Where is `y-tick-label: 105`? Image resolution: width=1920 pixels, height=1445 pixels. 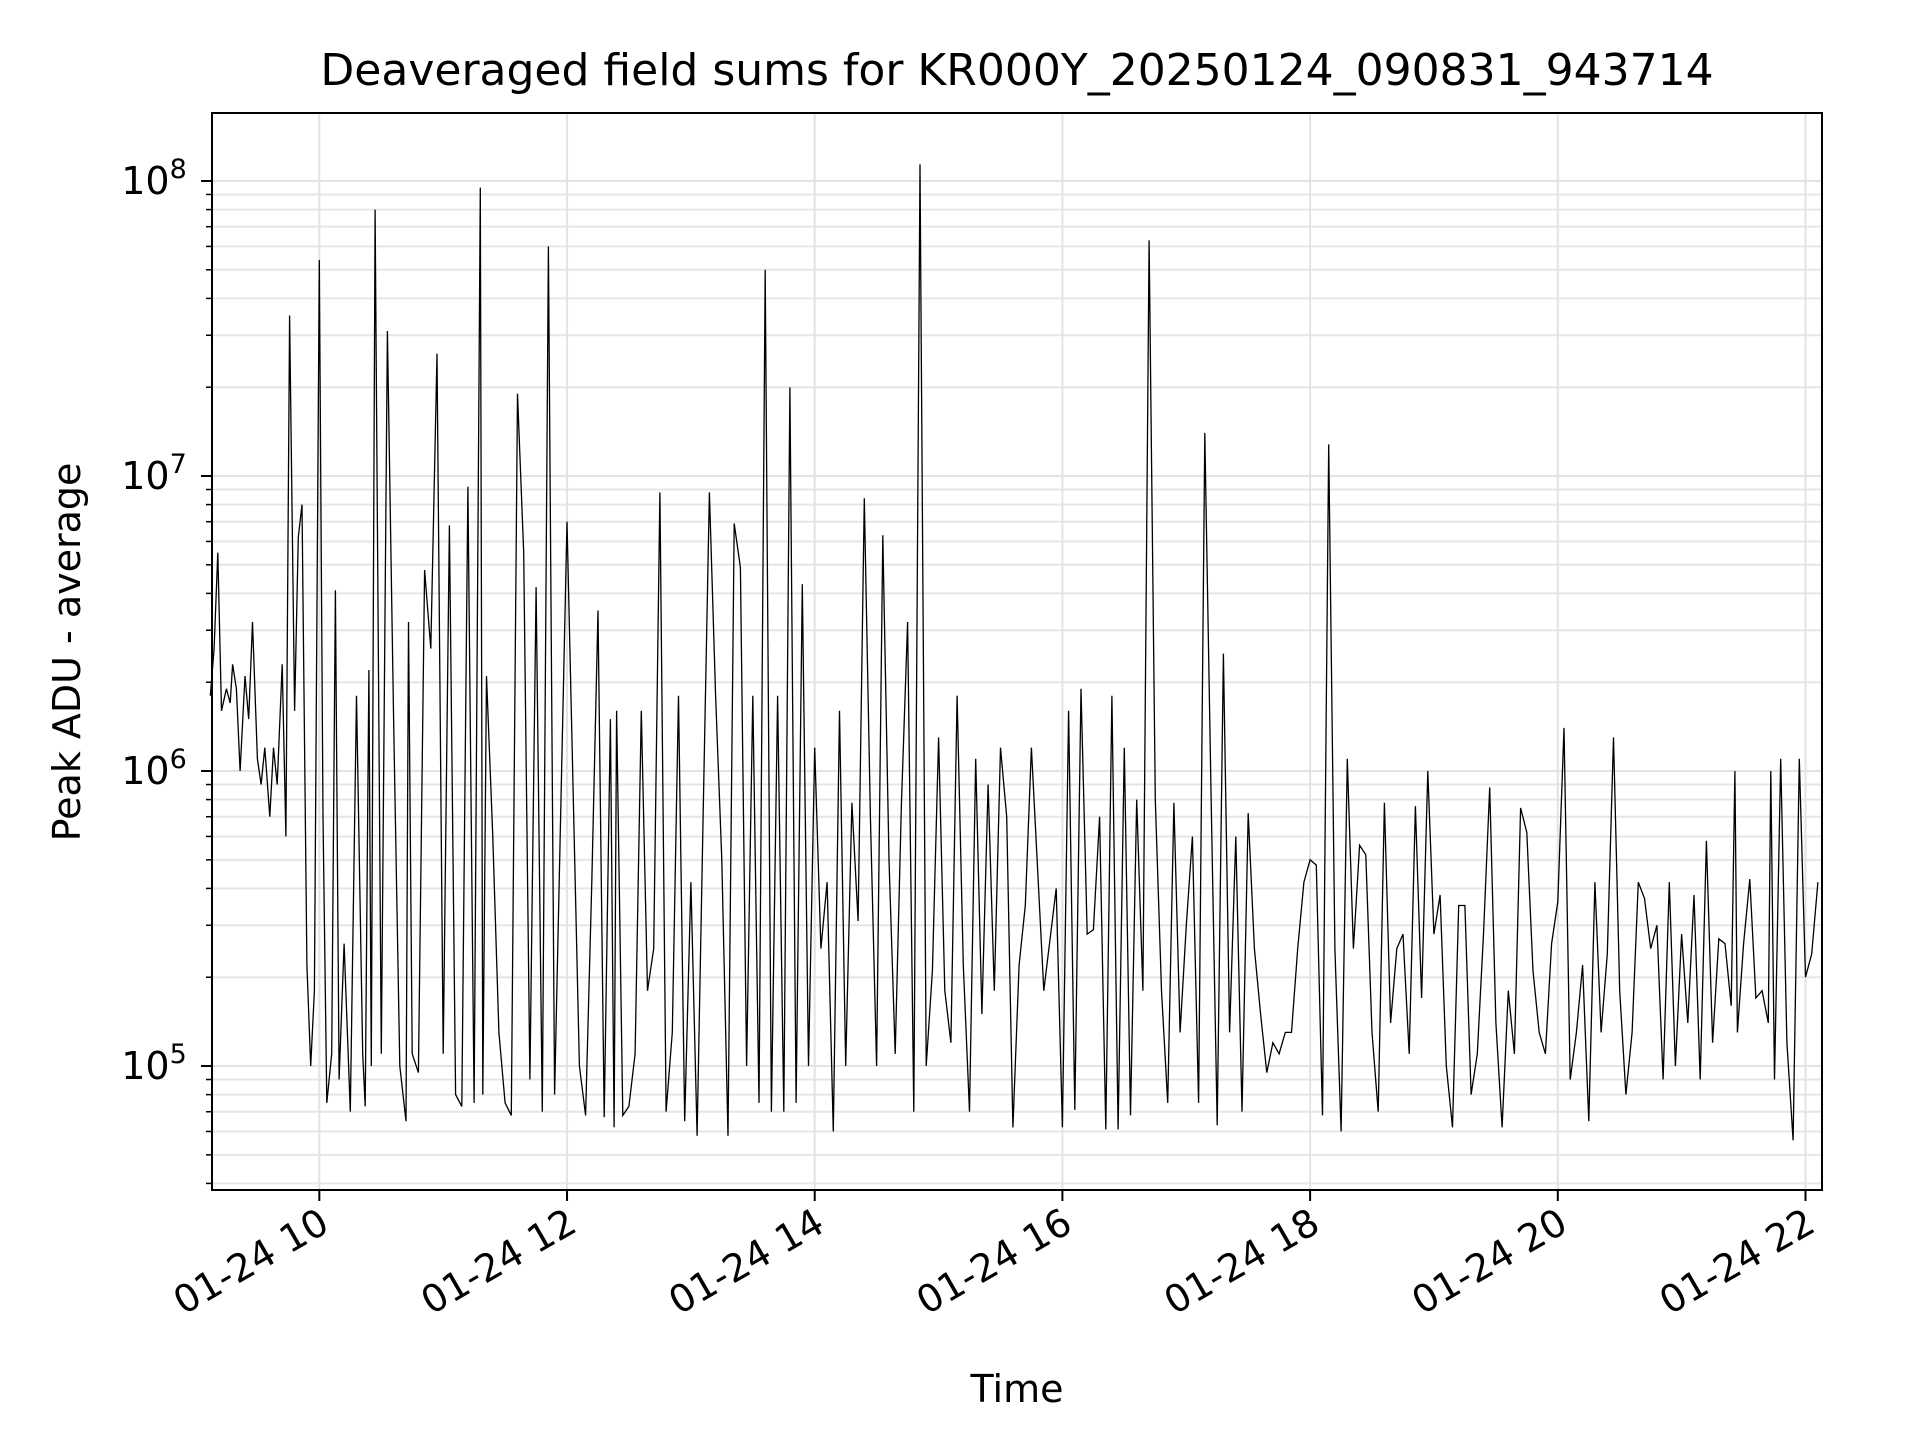 y-tick-label: 105 is located at coordinates (154, 1063).